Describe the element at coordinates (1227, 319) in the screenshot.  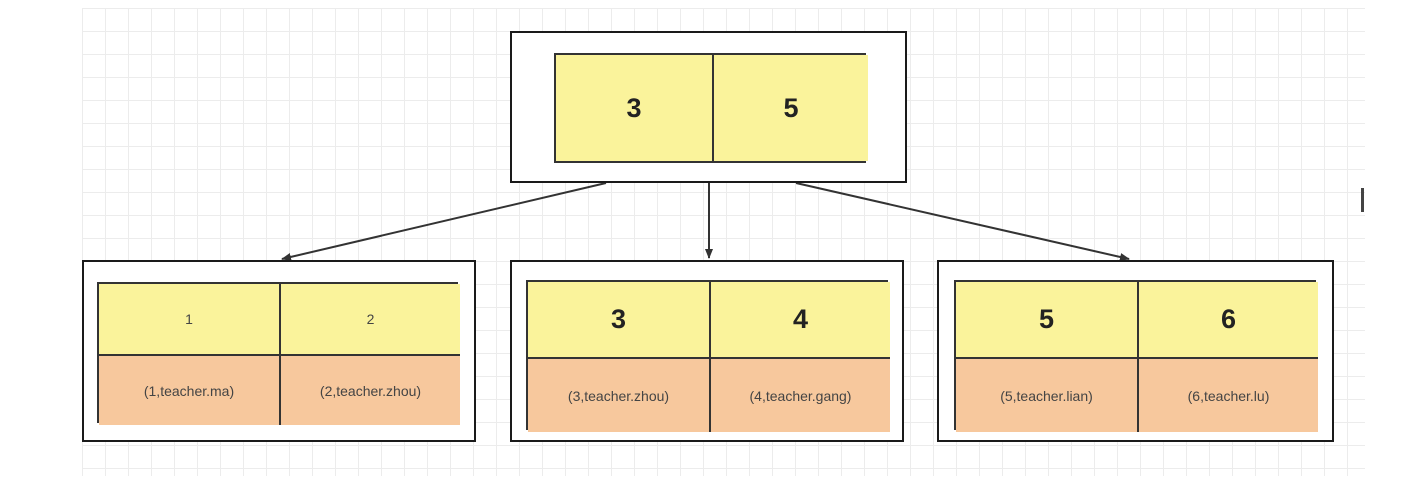
I see `leaf-key-cell: 6` at that location.